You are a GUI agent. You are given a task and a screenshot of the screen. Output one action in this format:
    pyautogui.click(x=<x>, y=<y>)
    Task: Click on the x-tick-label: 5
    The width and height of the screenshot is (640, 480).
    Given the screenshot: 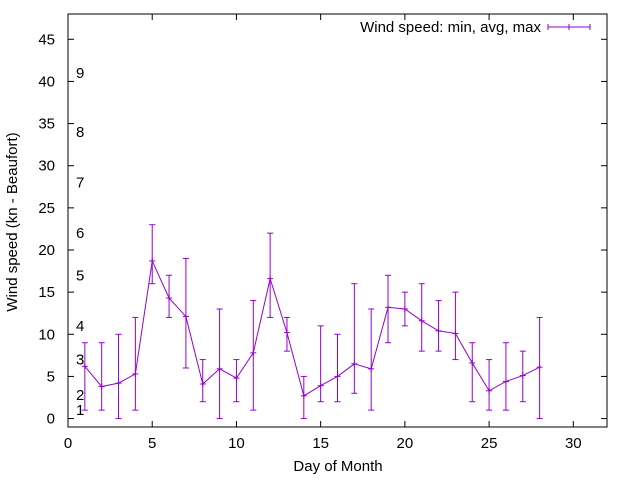 What is the action you would take?
    pyautogui.click(x=152, y=443)
    